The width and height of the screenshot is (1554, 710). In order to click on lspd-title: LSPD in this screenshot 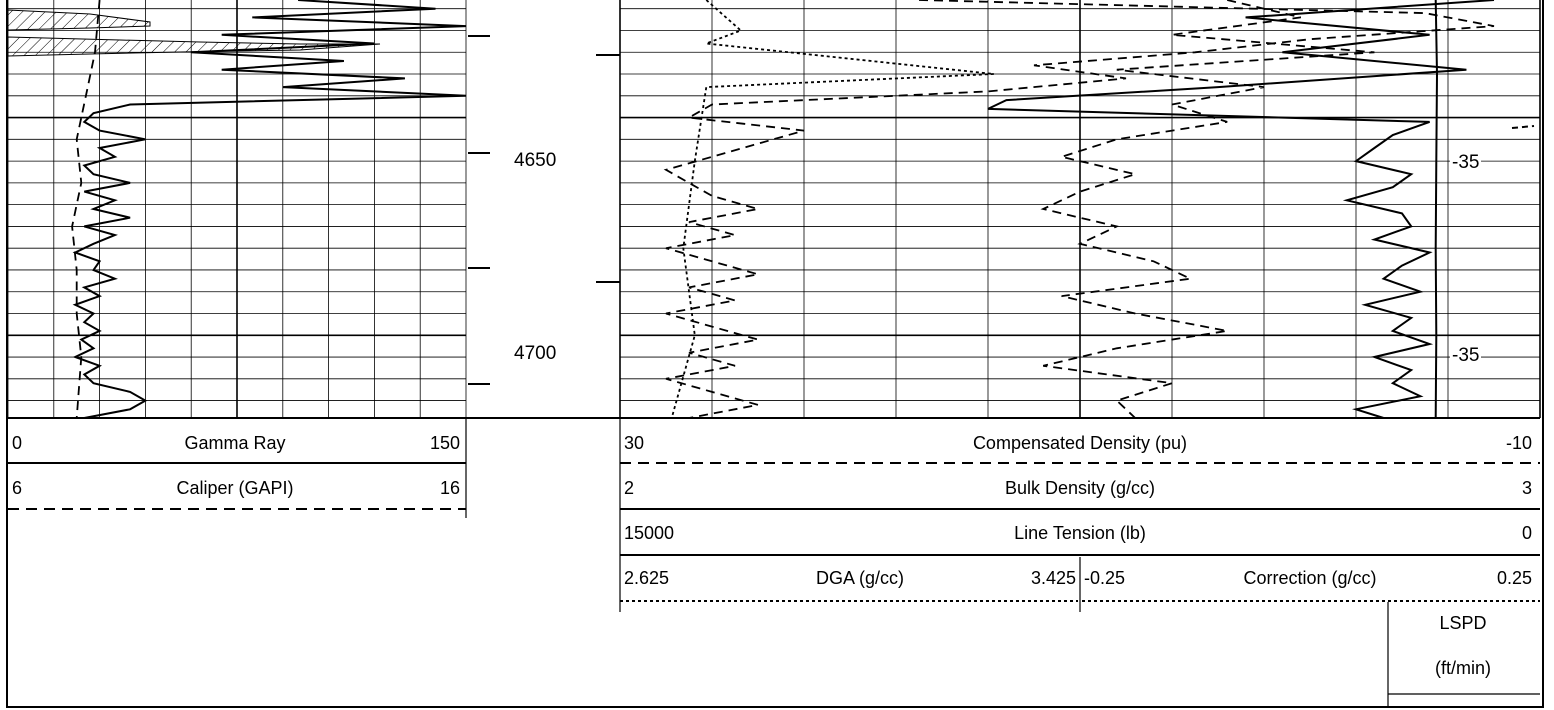, I will do `click(1463, 623)`.